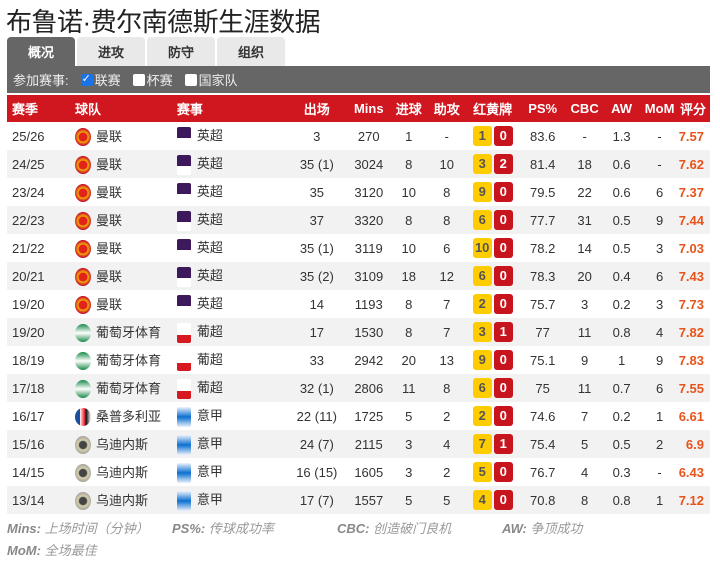  I want to click on rating: 7.03, so click(691, 248).